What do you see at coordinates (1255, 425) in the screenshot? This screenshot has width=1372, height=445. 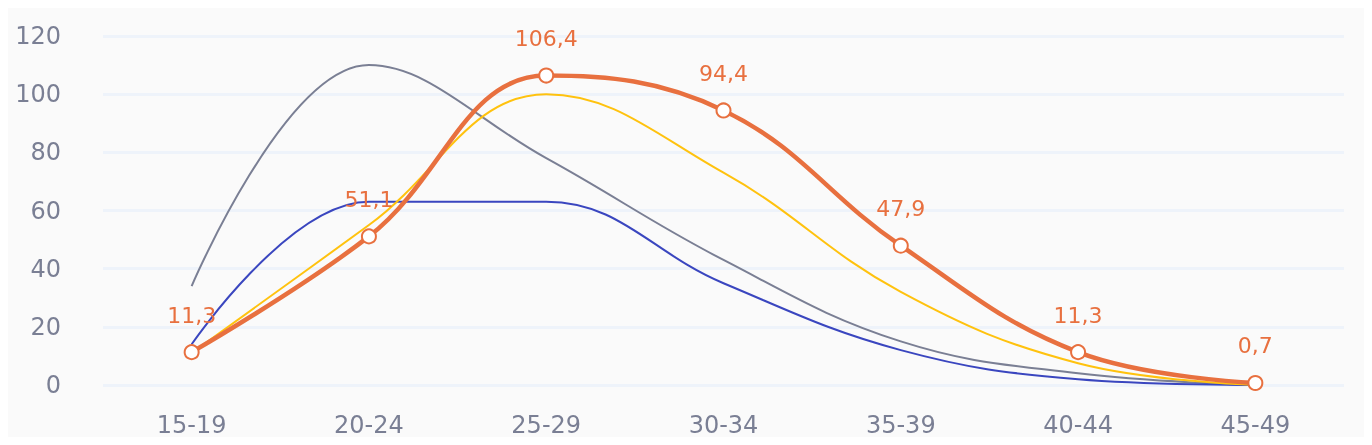 I see `x-tick-label: 45-49` at bounding box center [1255, 425].